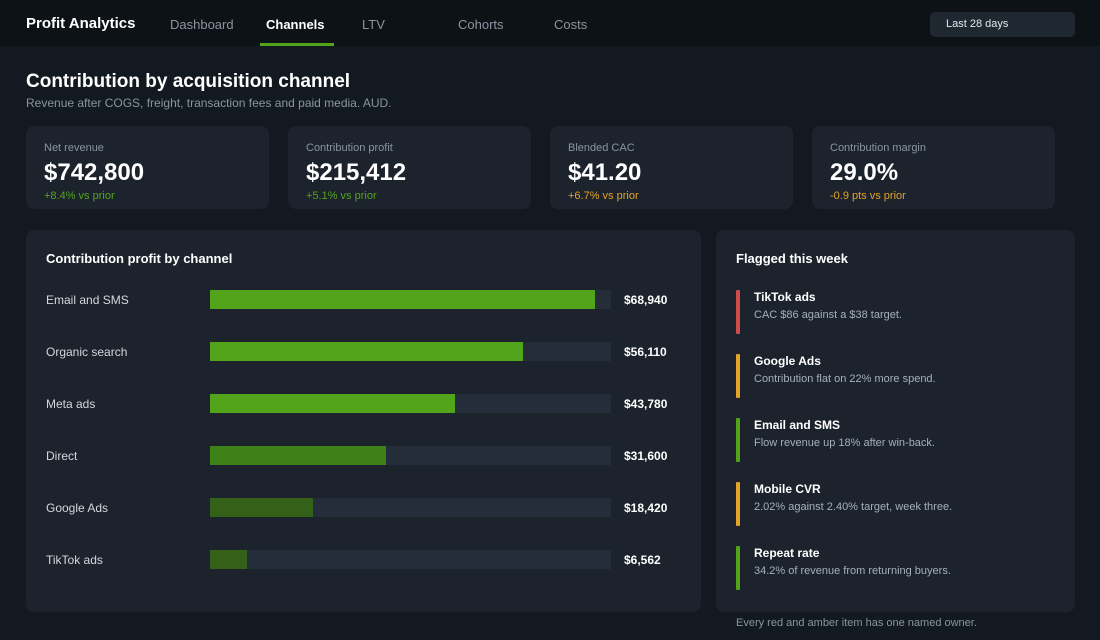 The height and width of the screenshot is (640, 1100). Describe the element at coordinates (139, 258) in the screenshot. I see `chart-title: Contribution profit by channel` at that location.